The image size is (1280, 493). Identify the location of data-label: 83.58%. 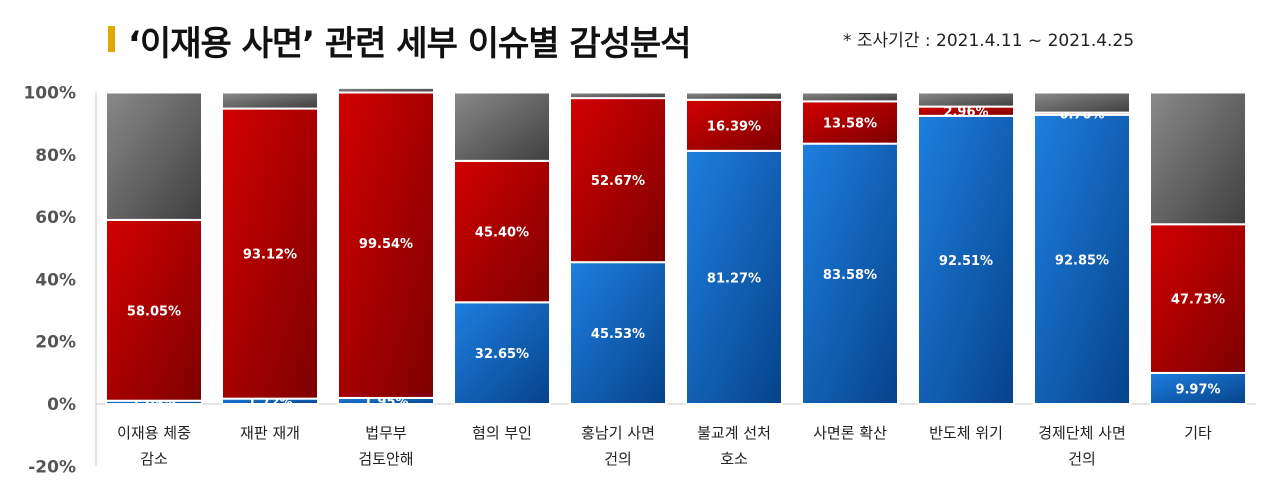
(850, 275).